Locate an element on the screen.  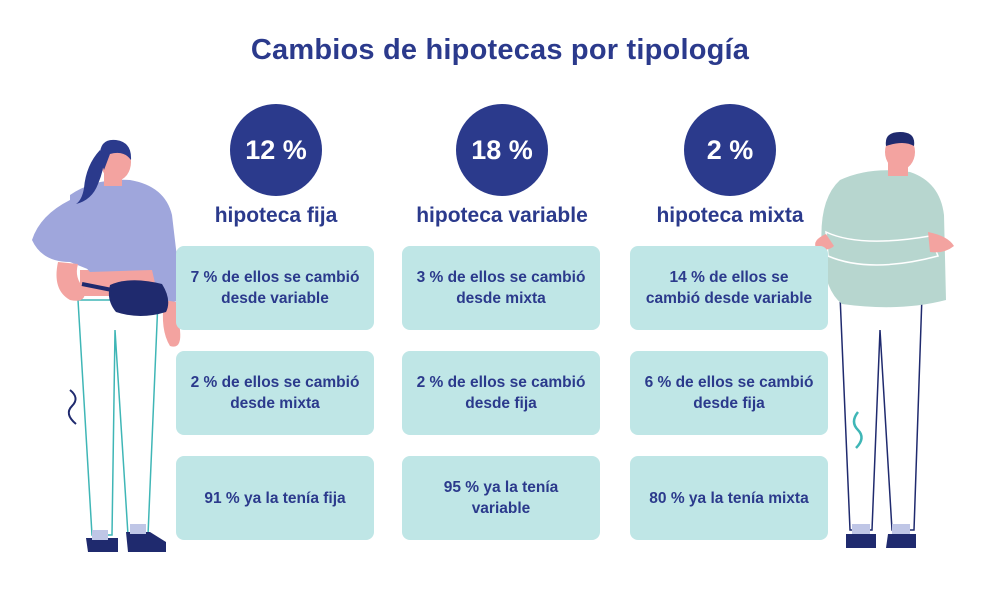
percent-badge: 12 % is located at coordinates (276, 150).